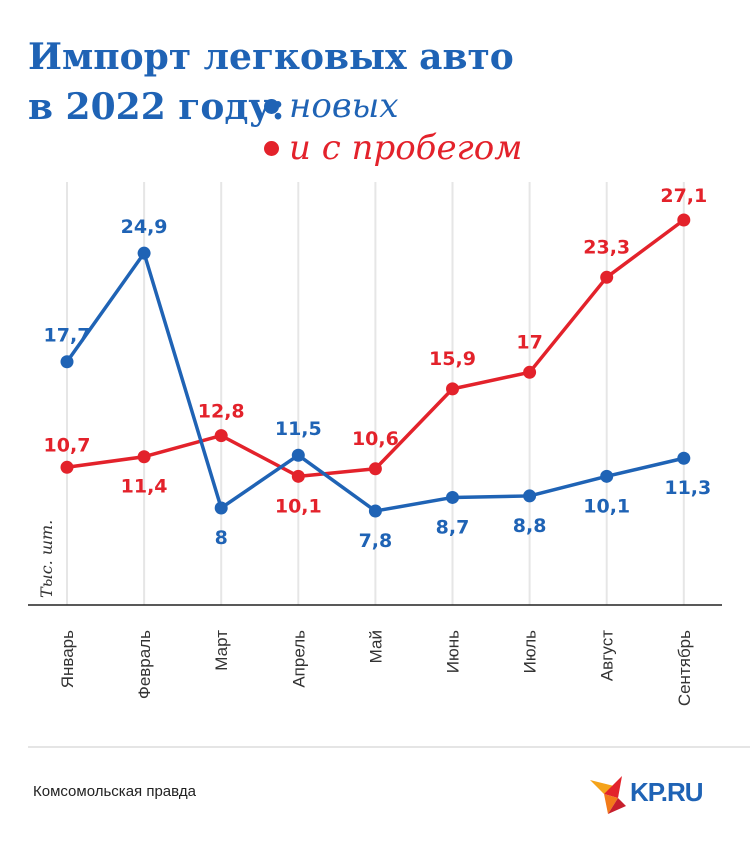 This screenshot has width=750, height=841. Describe the element at coordinates (375, 439) in the screenshot. I see `used-series-data-label: 10,6` at that location.